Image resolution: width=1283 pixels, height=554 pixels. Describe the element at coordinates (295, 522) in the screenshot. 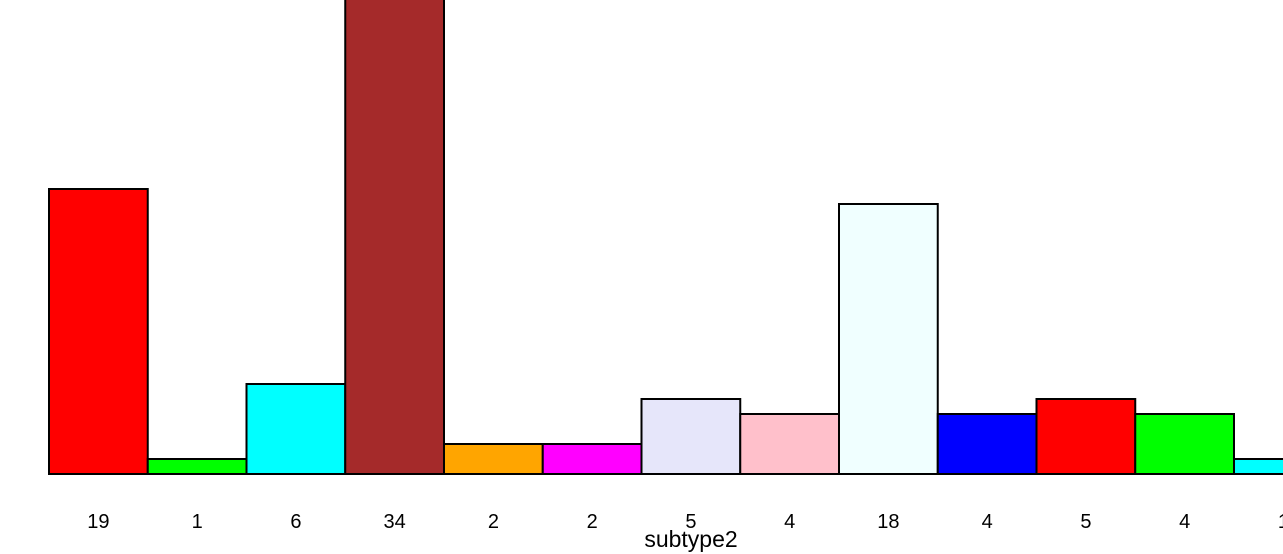

I see `x-tick-label-3: 6` at that location.